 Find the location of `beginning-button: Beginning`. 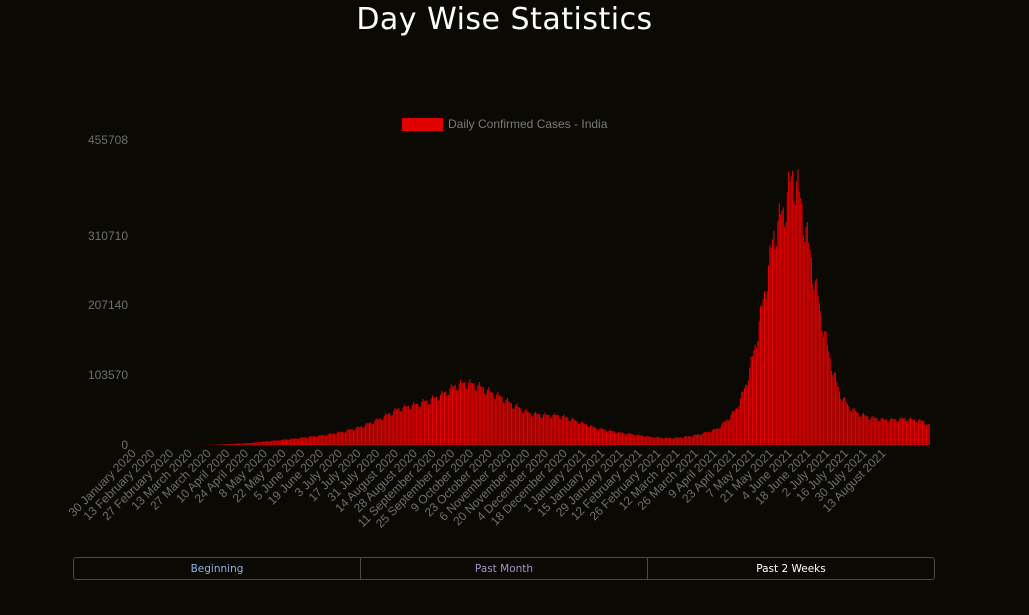

beginning-button: Beginning is located at coordinates (217, 568).